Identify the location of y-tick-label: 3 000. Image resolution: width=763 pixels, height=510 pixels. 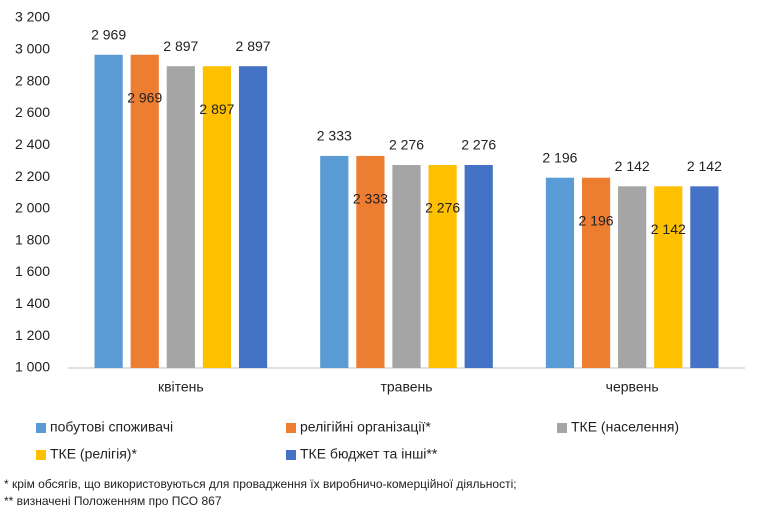
(32, 49).